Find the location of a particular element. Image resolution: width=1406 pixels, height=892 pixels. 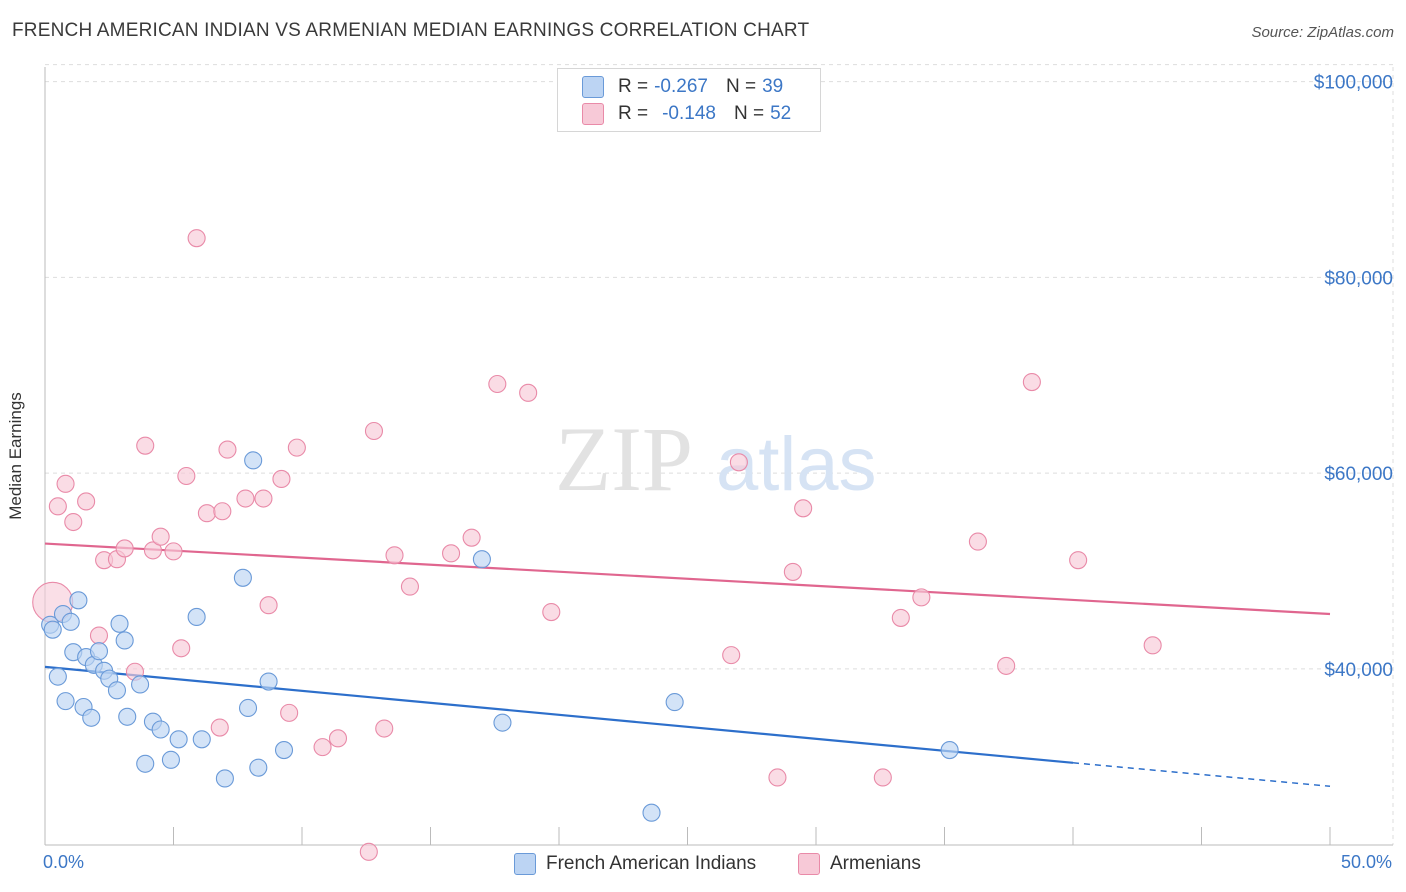

y-axis-label: Median Earnings is located at coordinates (15, 456).